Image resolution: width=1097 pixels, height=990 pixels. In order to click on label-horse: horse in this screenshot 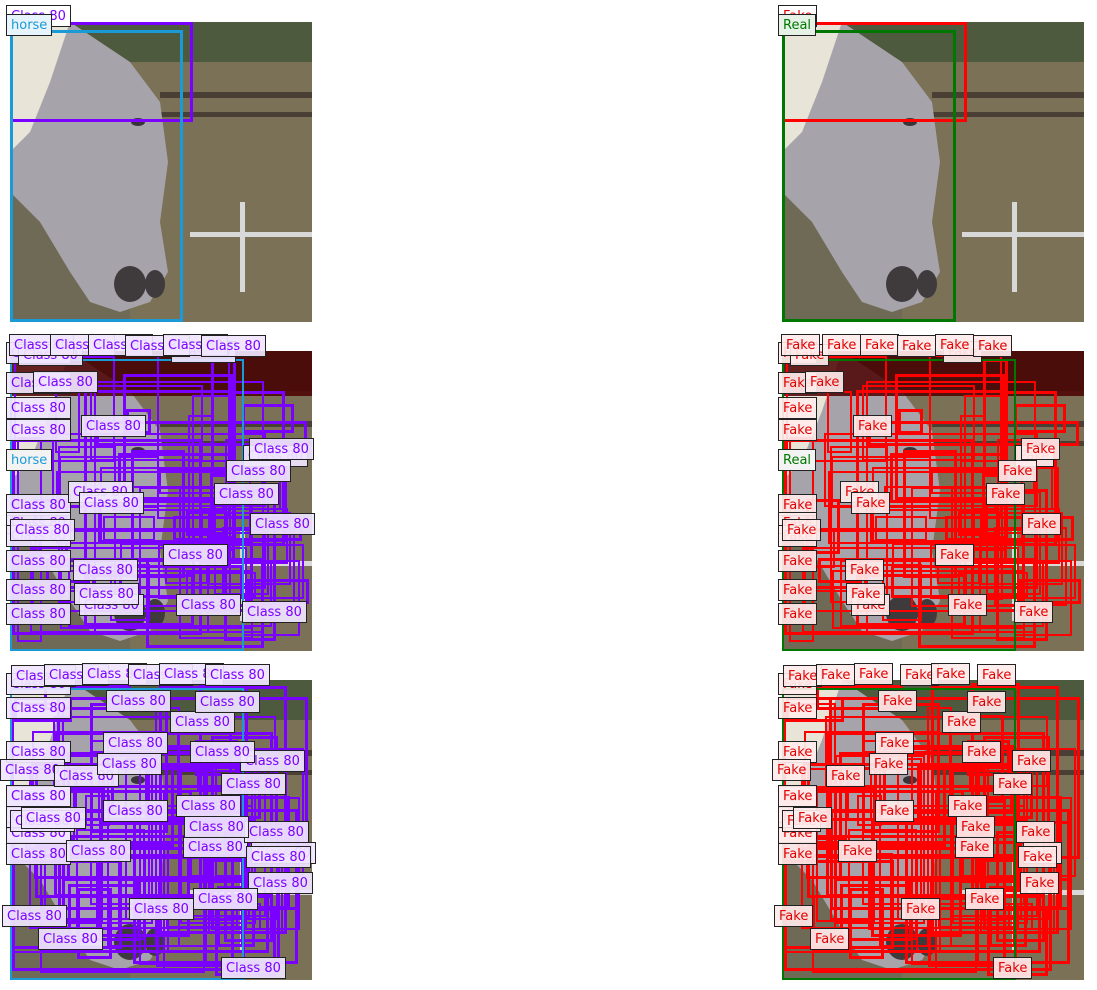, I will do `click(29, 25)`.